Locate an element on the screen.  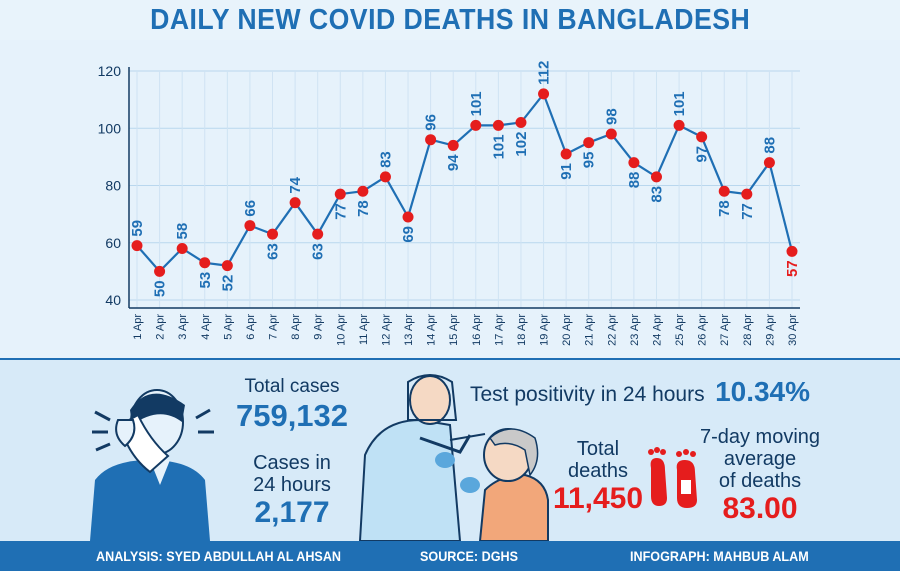
title-bar: DAILY NEW COVID DEATHS IN BANGLADESH is located at coordinates (450, 20).